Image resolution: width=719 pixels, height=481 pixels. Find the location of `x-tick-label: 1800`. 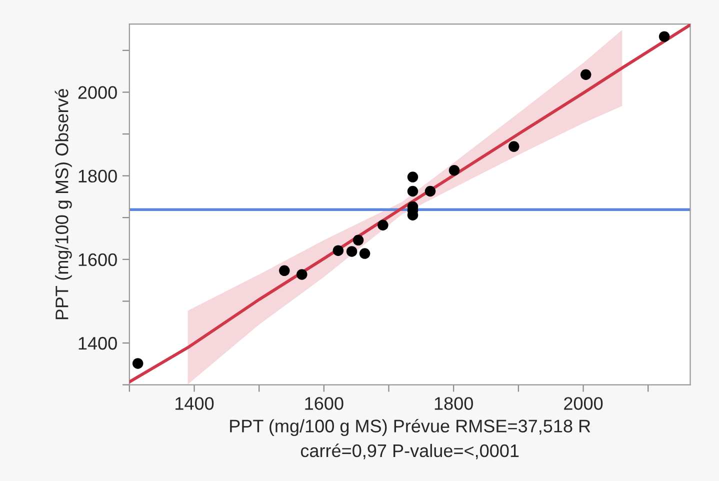

x-tick-label: 1800 is located at coordinates (453, 403).